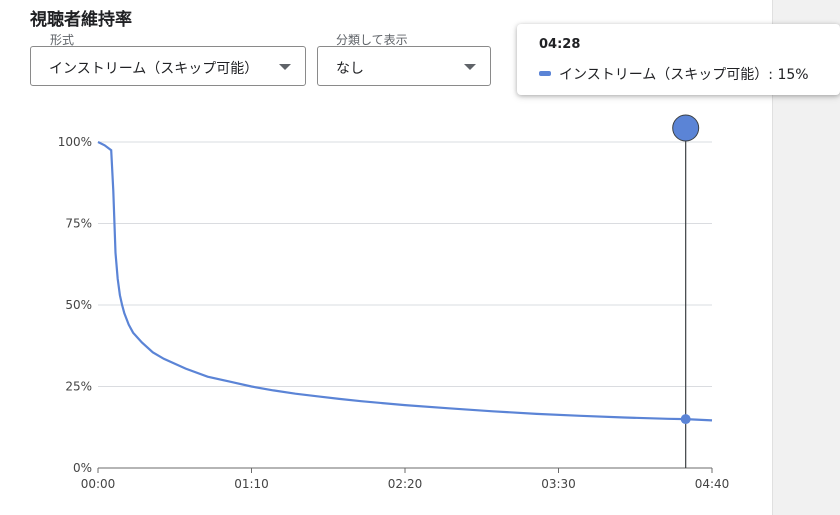  Describe the element at coordinates (545, 73) in the screenshot. I see `series-swatch-icon` at that location.